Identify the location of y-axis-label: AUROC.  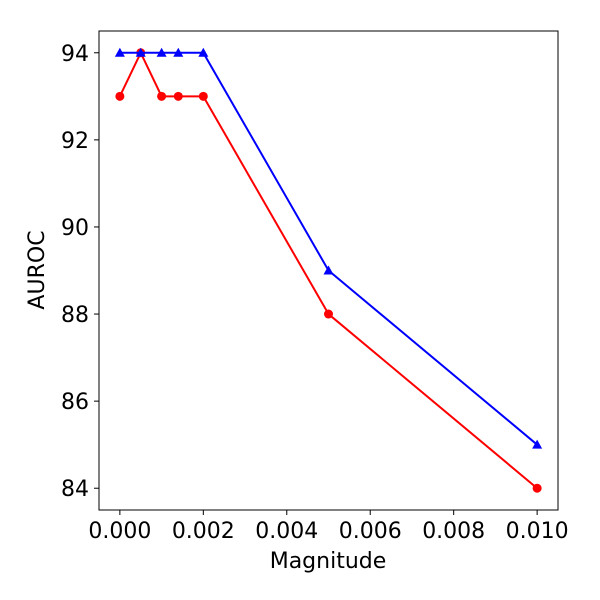
(37, 269).